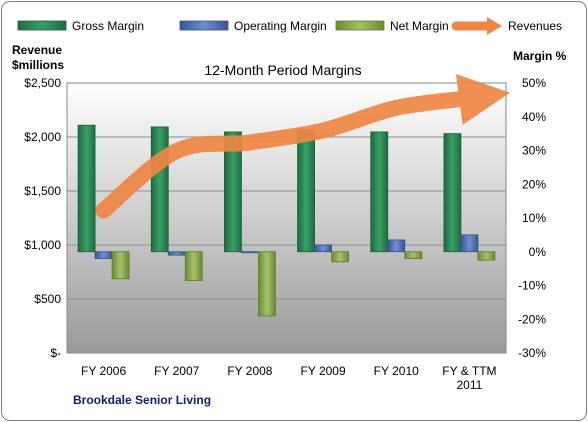  What do you see at coordinates (323, 371) in the screenshot?
I see `category-label: FY 2009` at bounding box center [323, 371].